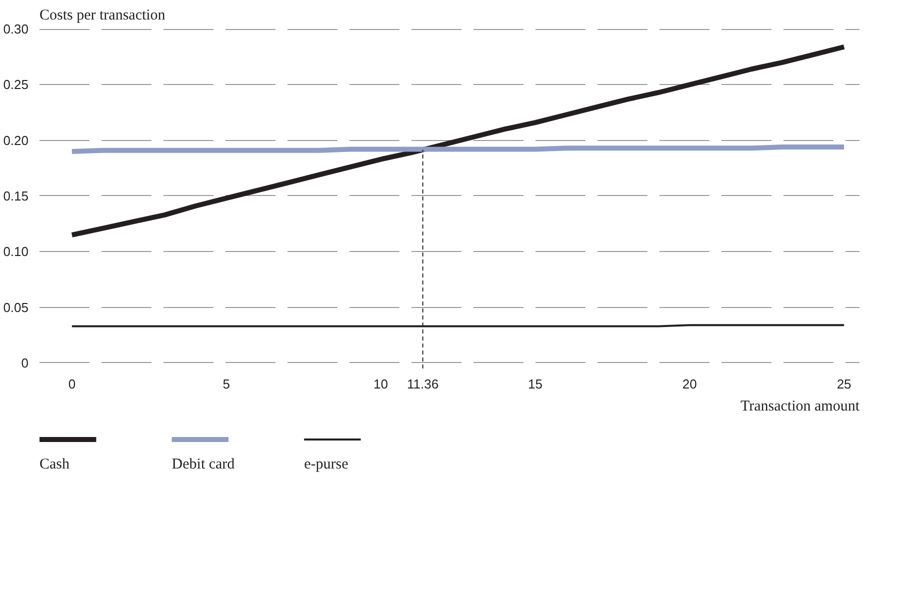 This screenshot has width=904, height=592. What do you see at coordinates (689, 384) in the screenshot?
I see `x-tick-label: 20` at bounding box center [689, 384].